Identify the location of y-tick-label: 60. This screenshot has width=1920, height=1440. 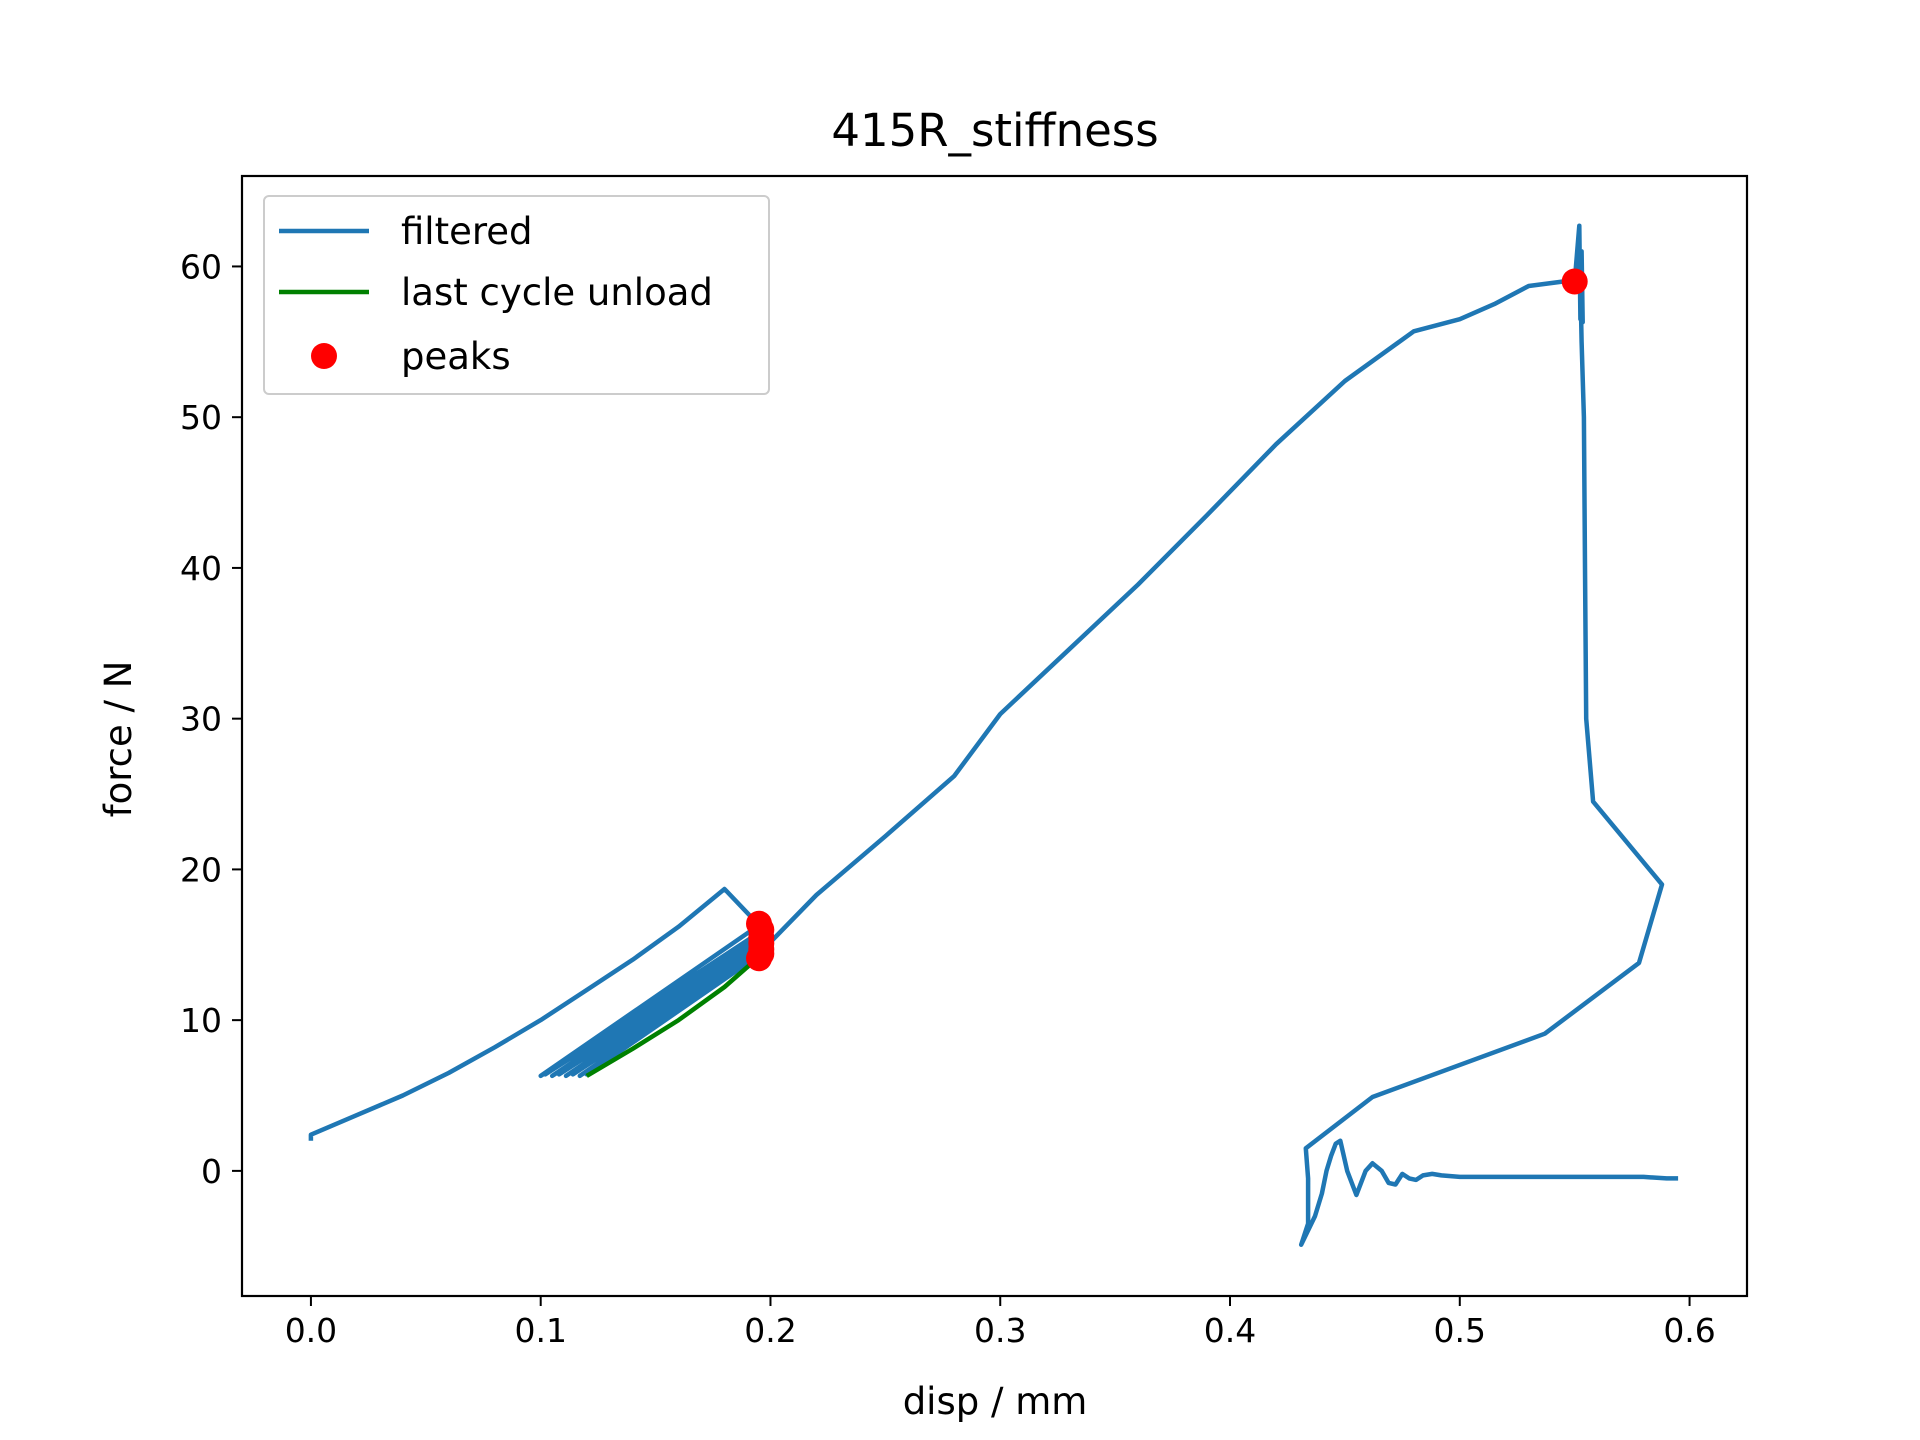
(201, 266).